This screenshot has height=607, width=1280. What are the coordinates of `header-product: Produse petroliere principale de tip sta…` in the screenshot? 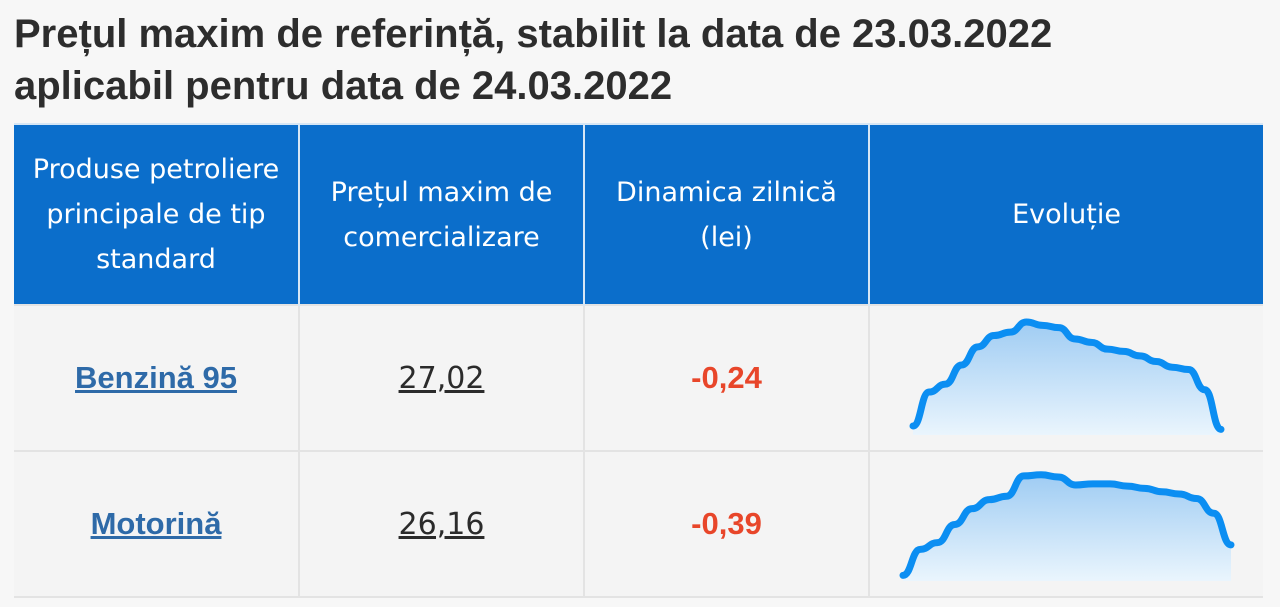 It's located at (156, 214).